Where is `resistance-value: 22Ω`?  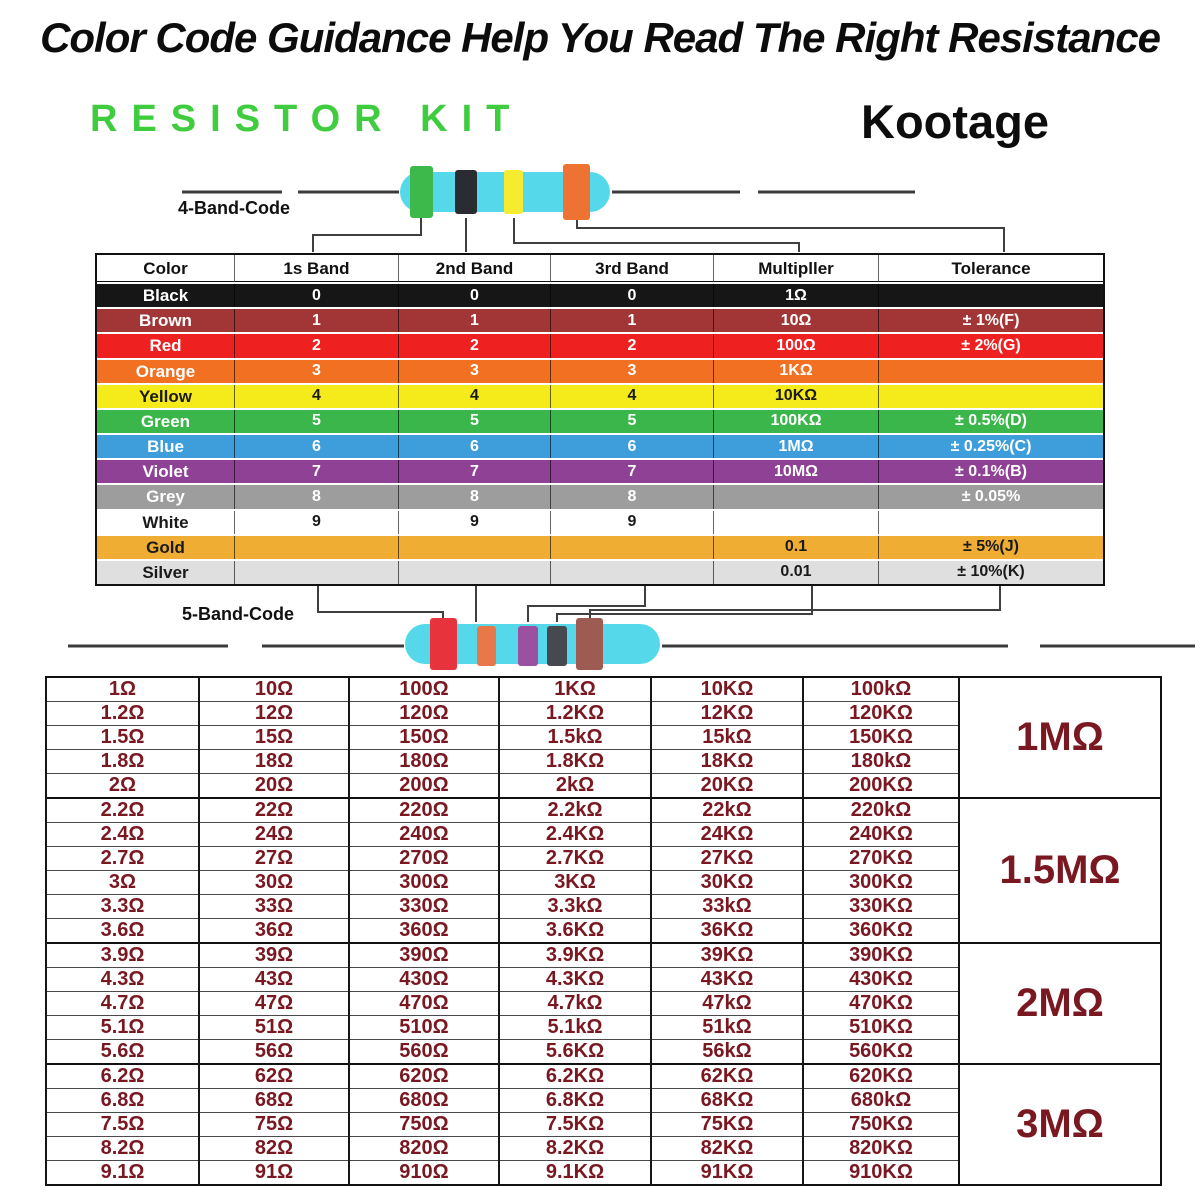
resistance-value: 22Ω is located at coordinates (274, 810).